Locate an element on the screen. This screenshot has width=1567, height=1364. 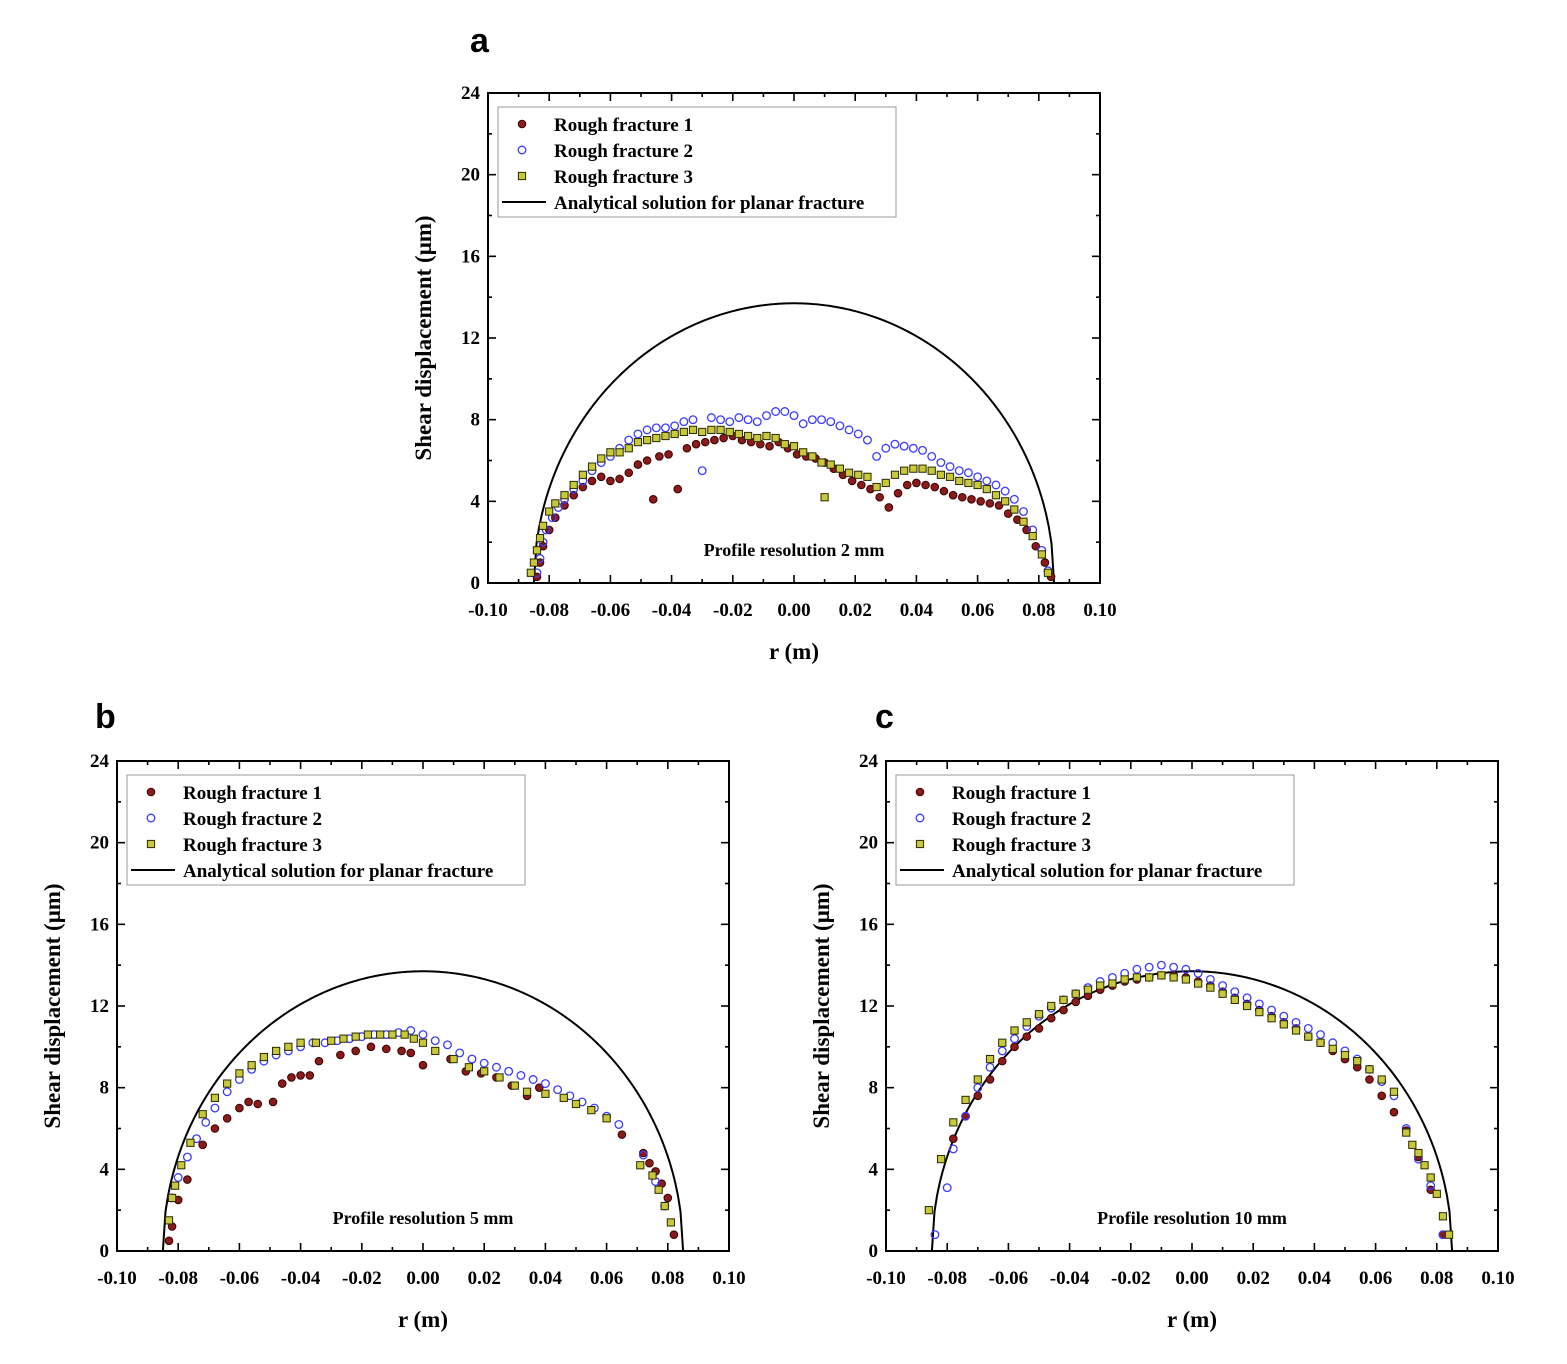
y-tick-label: 8 is located at coordinates (105, 1088).